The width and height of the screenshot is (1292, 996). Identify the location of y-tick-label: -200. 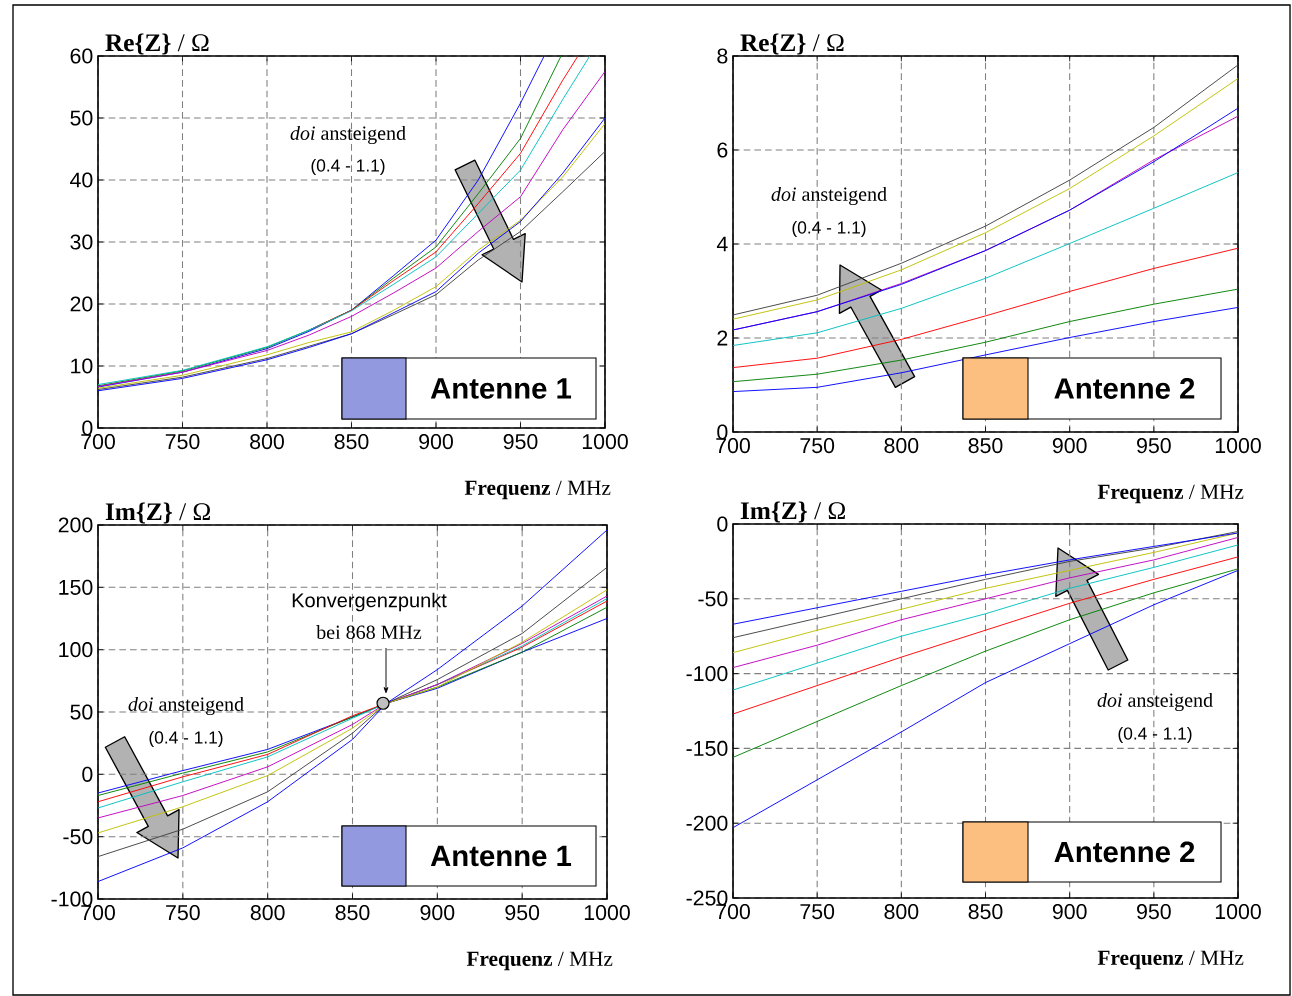
(707, 823).